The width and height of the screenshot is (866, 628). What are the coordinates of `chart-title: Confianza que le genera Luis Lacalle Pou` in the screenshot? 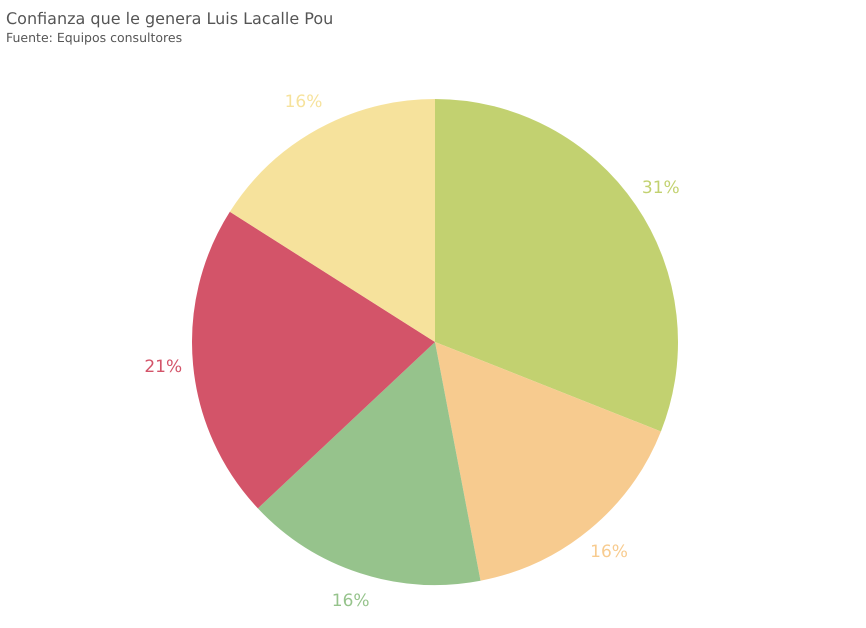 It's located at (170, 18).